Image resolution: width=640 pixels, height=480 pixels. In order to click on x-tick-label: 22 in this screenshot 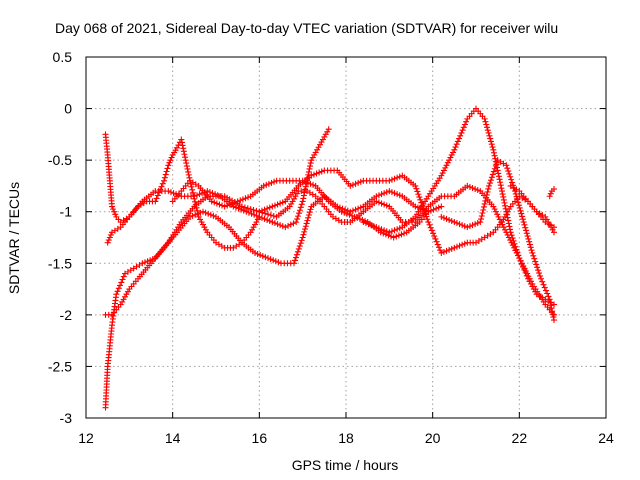, I will do `click(520, 438)`.